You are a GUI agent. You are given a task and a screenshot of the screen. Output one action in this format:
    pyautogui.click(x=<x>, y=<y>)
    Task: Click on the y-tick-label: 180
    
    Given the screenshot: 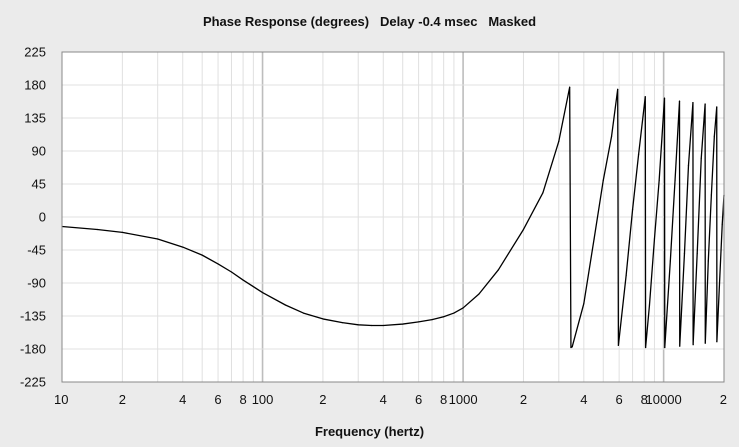 What is the action you would take?
    pyautogui.click(x=35, y=85)
    